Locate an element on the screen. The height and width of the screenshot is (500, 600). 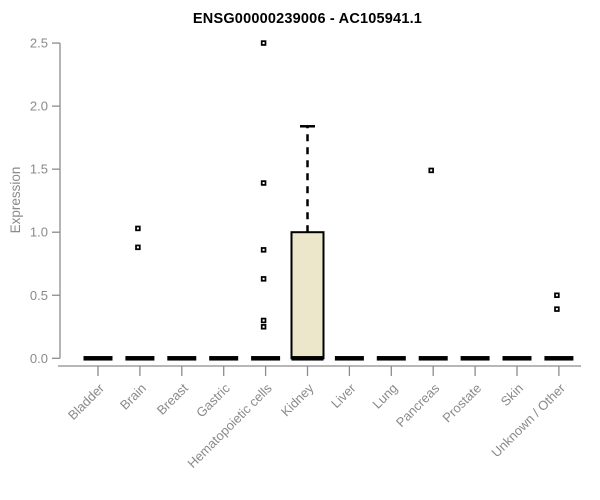
y-tick-label: 0.5 is located at coordinates (39, 295).